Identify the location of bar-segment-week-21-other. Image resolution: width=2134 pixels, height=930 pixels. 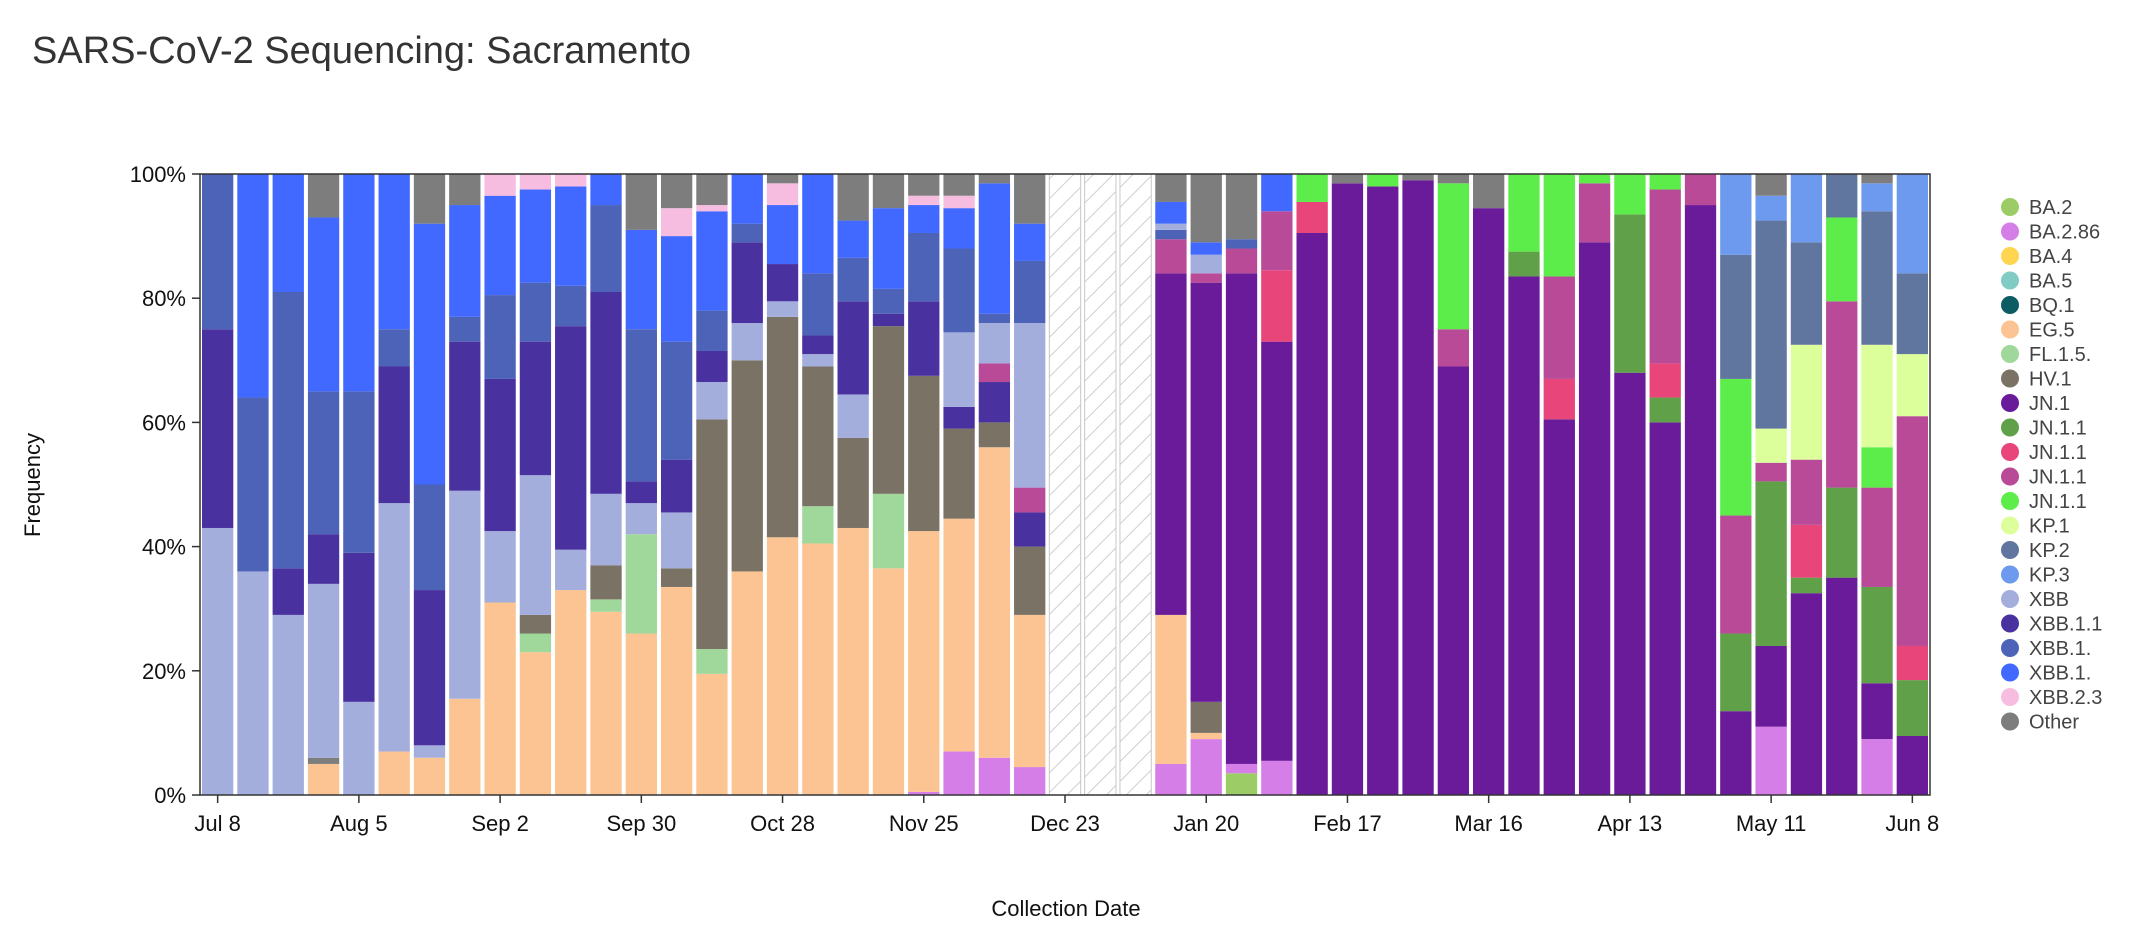
(959, 185).